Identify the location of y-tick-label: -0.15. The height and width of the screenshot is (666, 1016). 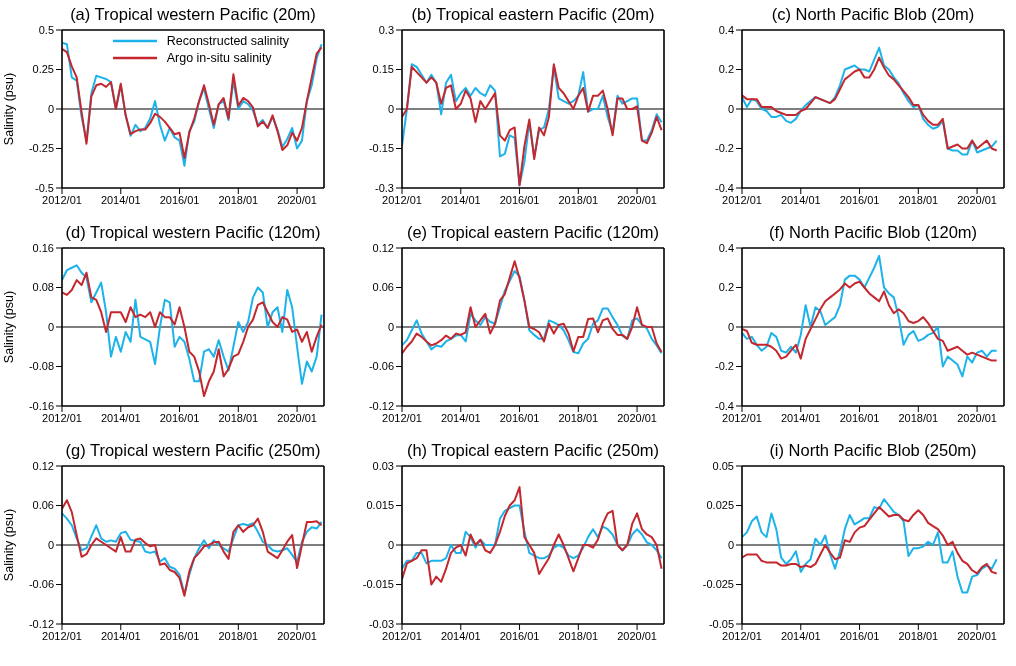
(381, 148).